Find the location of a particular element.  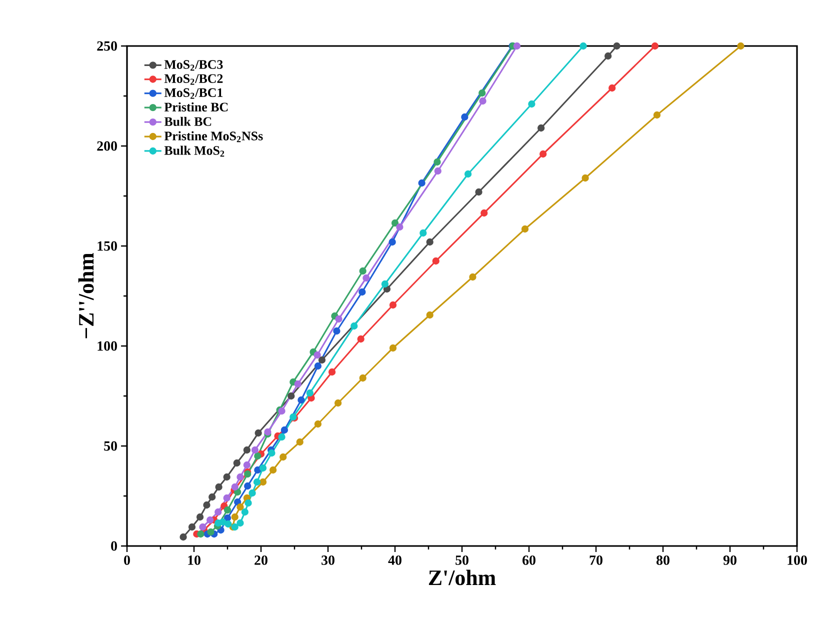

x-tick-label: 80 is located at coordinates (663, 560).